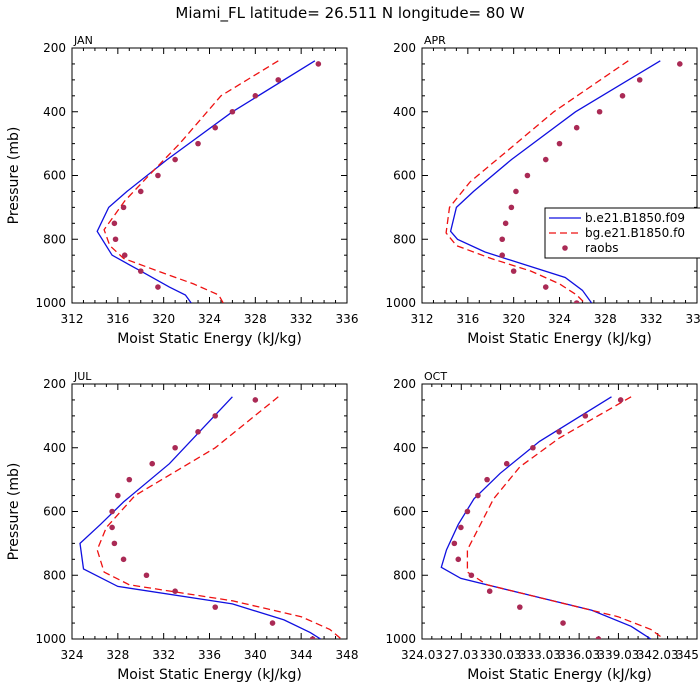 The image size is (700, 700). What do you see at coordinates (635, 233) in the screenshot?
I see `legend-label: bg.e21.B1850.f0` at bounding box center [635, 233].